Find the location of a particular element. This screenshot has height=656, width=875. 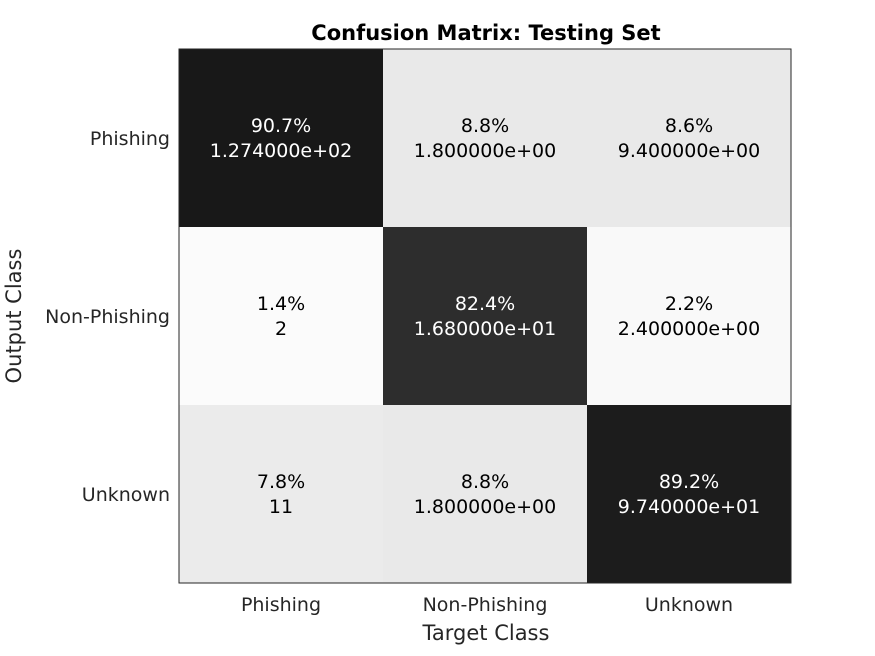

x-tick-label: Non-Phishing is located at coordinates (485, 605).